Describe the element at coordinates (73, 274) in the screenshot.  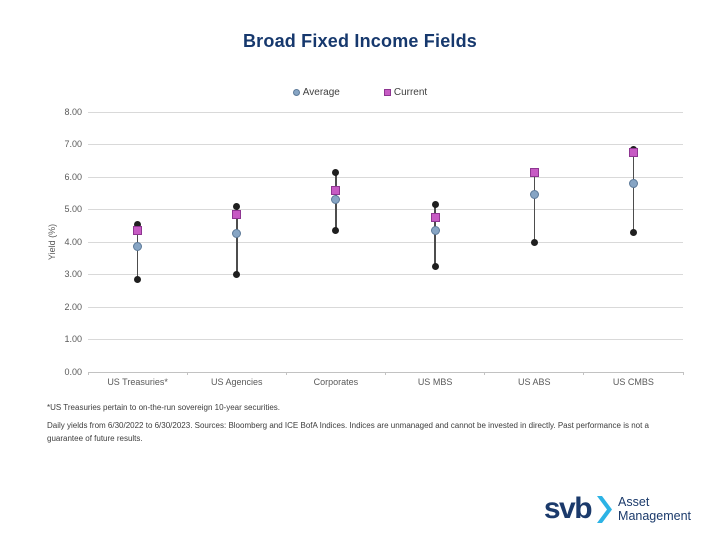
I see `y-tick-label: 3.00` at that location.